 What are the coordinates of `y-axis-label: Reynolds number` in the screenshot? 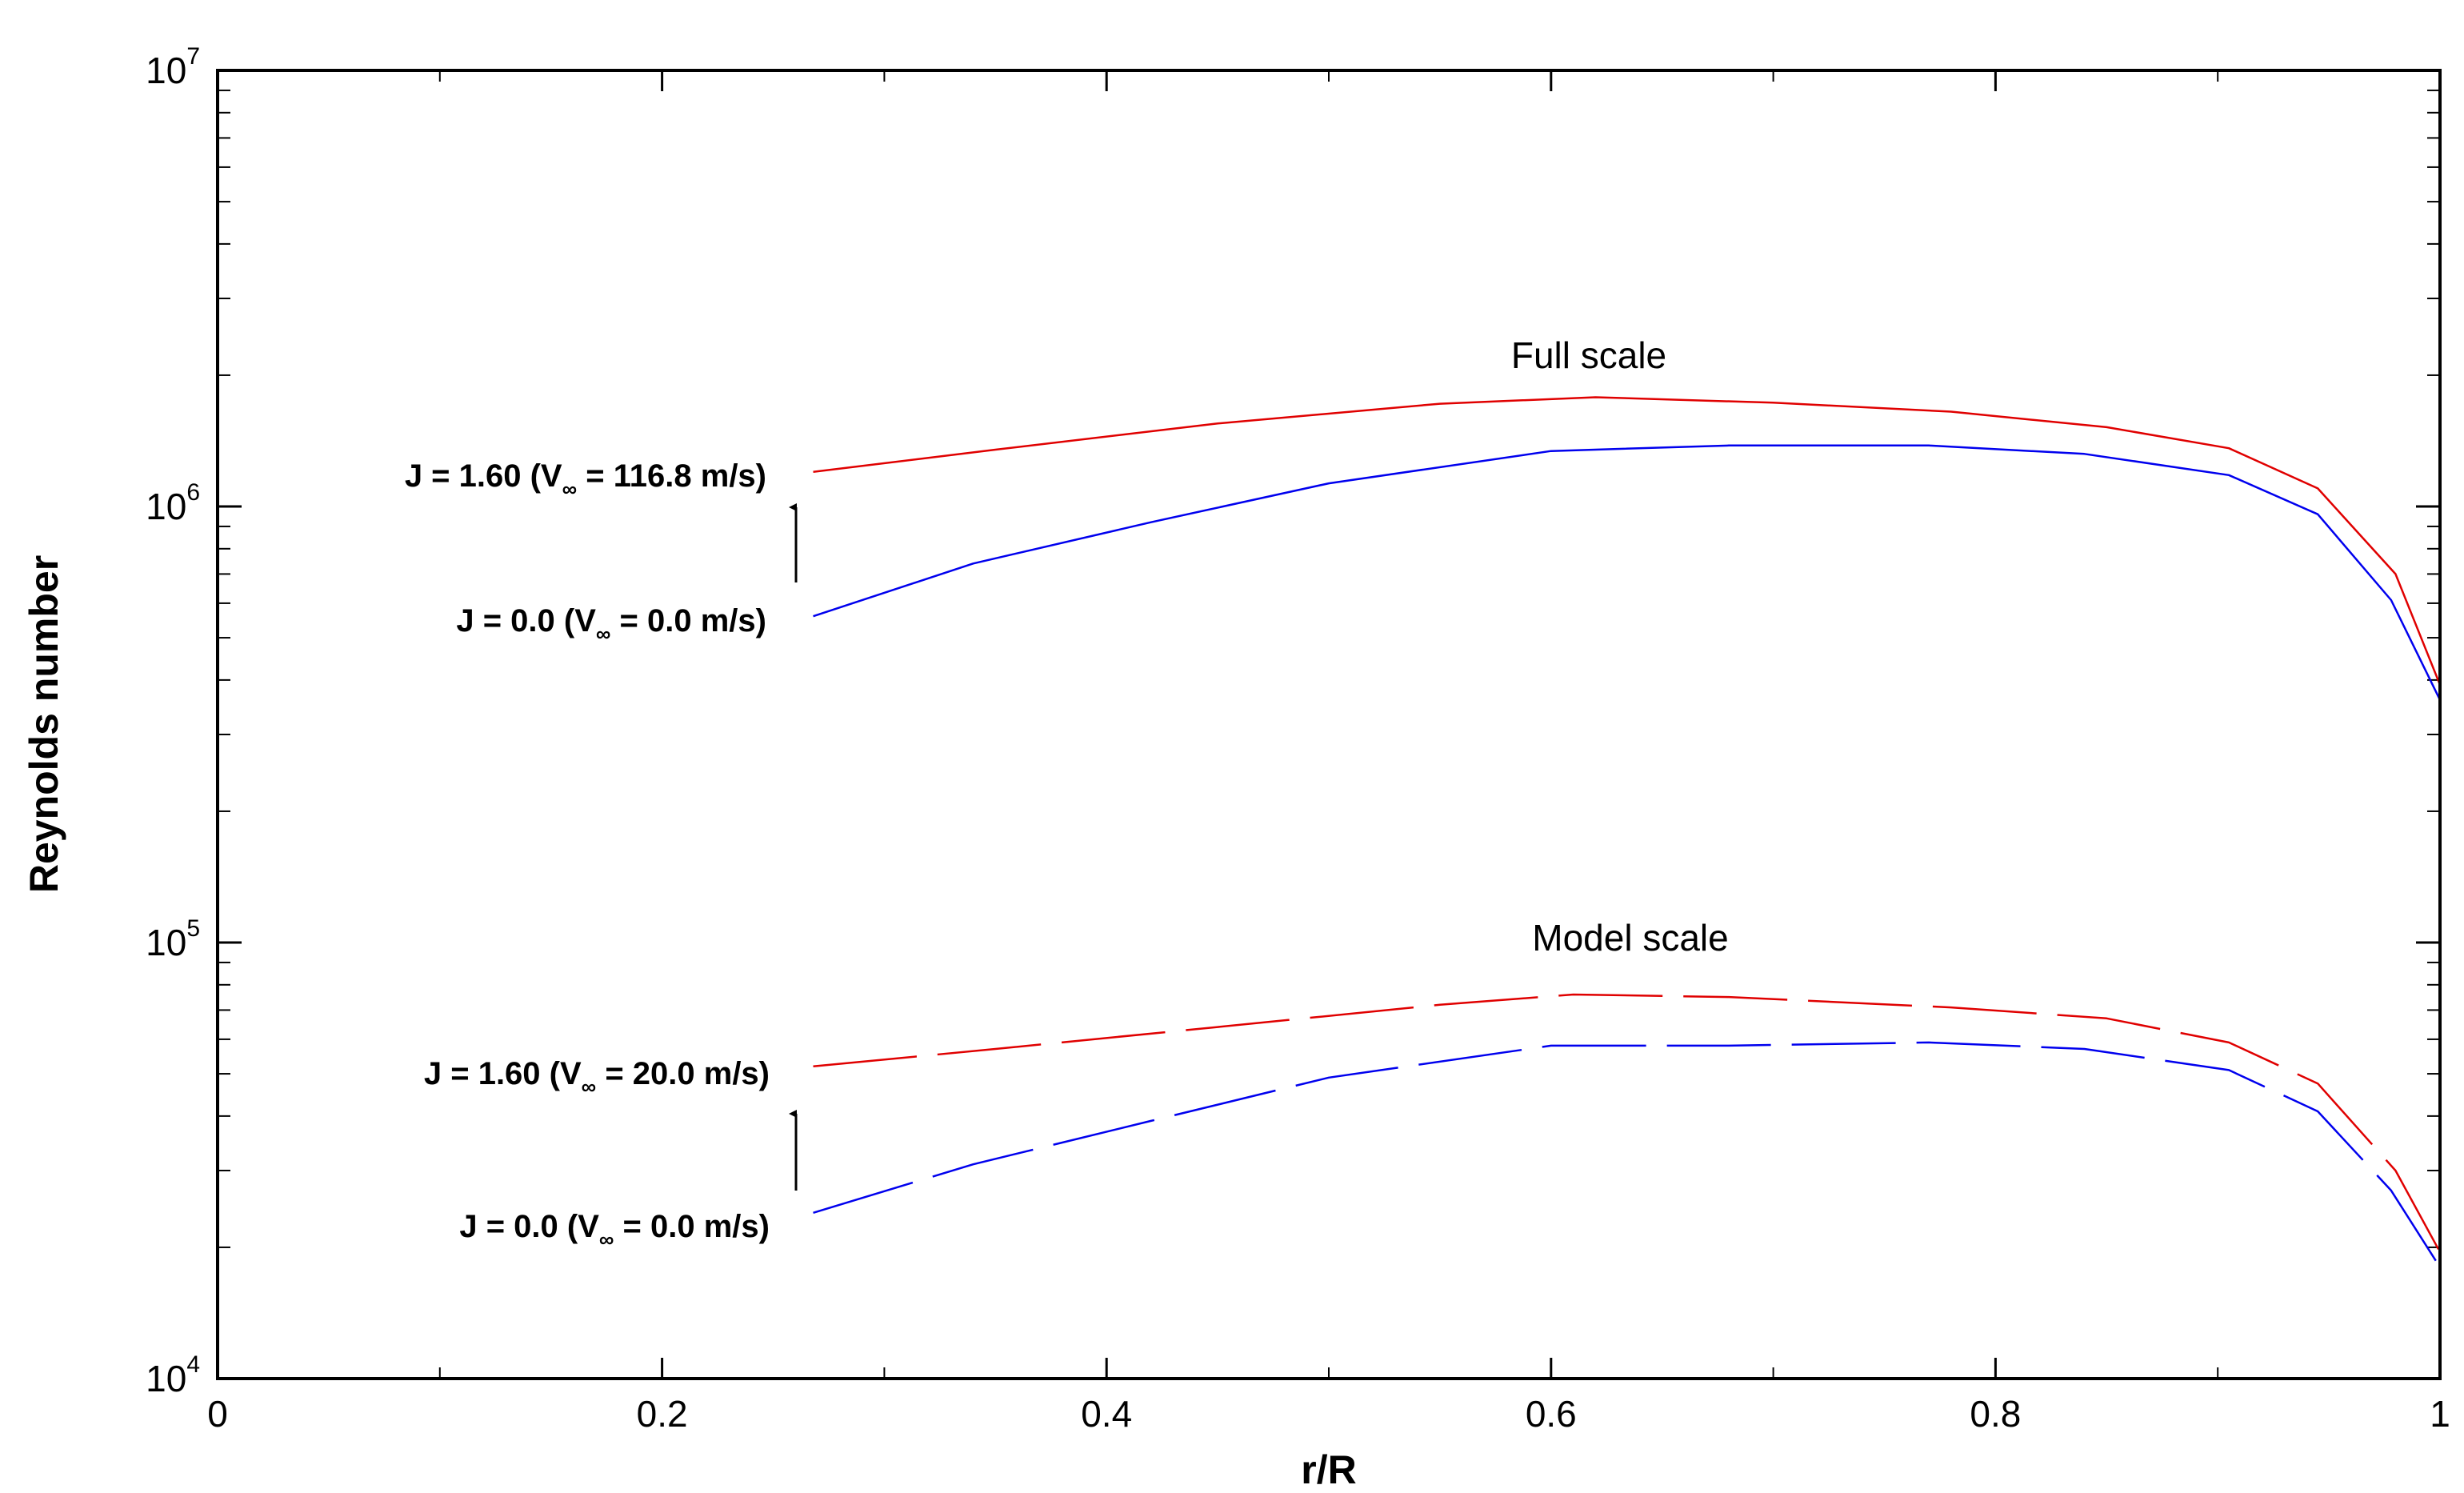 It's located at (44, 724).